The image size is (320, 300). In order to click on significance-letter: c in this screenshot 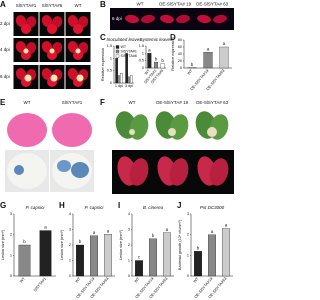, I will do `click(139, 257)`.